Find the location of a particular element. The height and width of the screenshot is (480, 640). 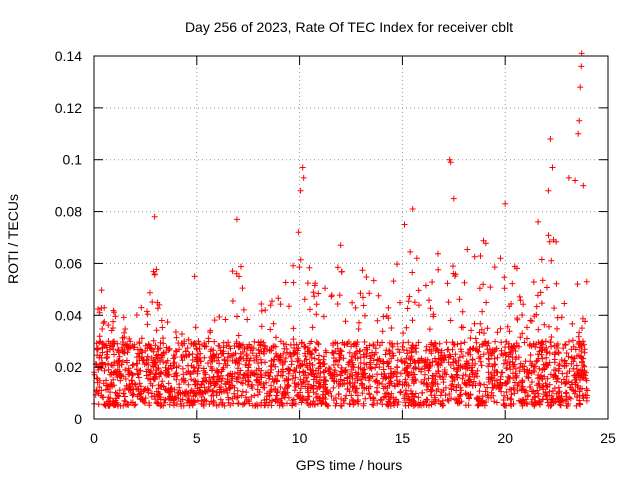

y-tick-label: 0.04 is located at coordinates (68, 315).